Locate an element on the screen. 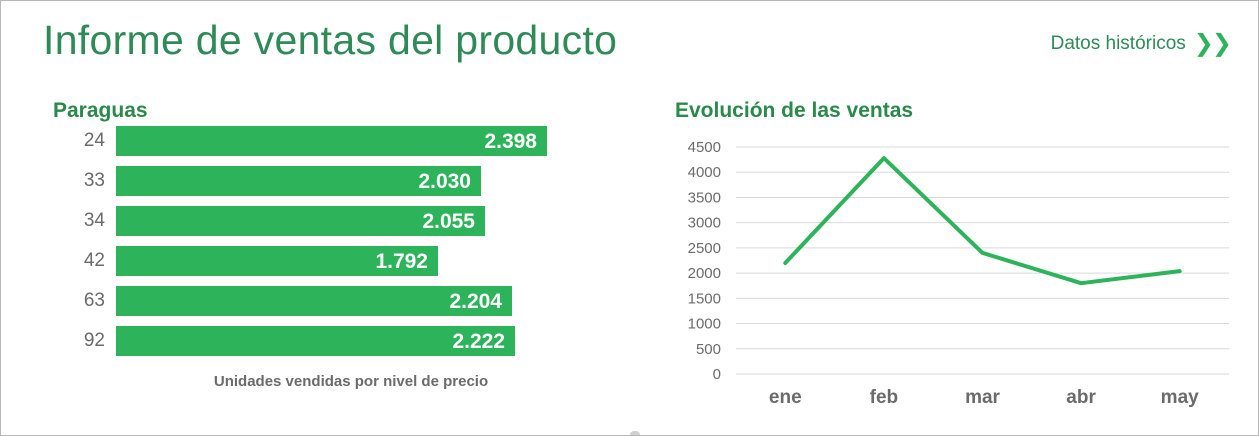 The width and height of the screenshot is (1259, 436). bar-row: 24 2.398 is located at coordinates (341, 141).